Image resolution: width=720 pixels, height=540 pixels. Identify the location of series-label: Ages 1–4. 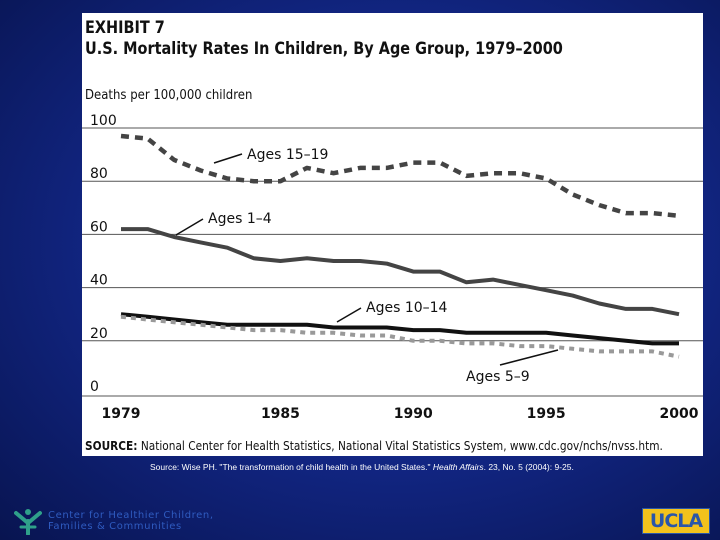
(240, 219).